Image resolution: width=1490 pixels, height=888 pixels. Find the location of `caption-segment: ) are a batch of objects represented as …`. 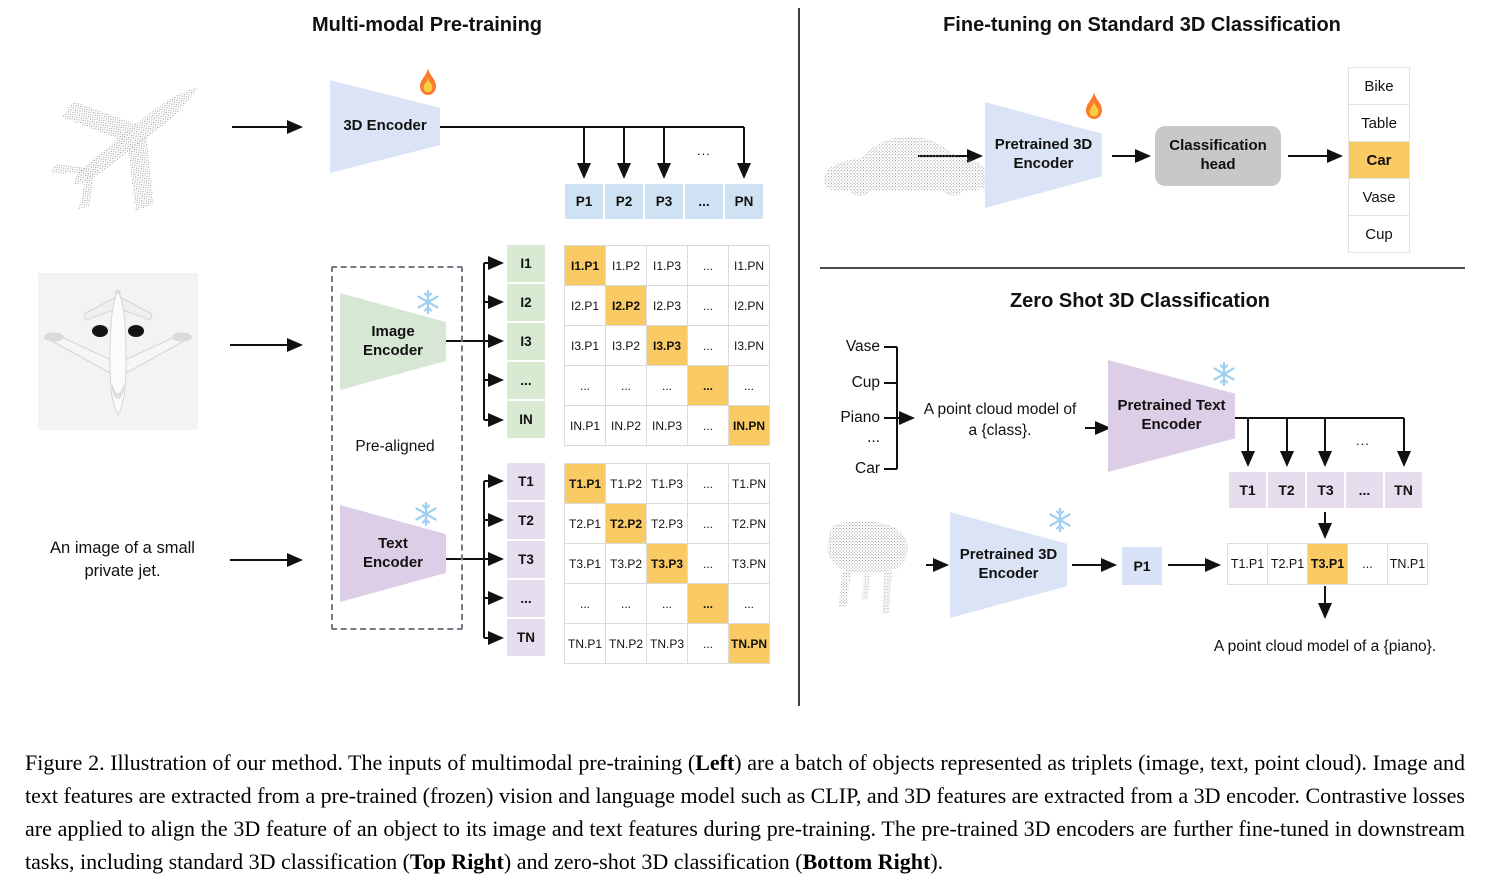

caption-segment: ) are a batch of objects represented as … is located at coordinates (745, 812).